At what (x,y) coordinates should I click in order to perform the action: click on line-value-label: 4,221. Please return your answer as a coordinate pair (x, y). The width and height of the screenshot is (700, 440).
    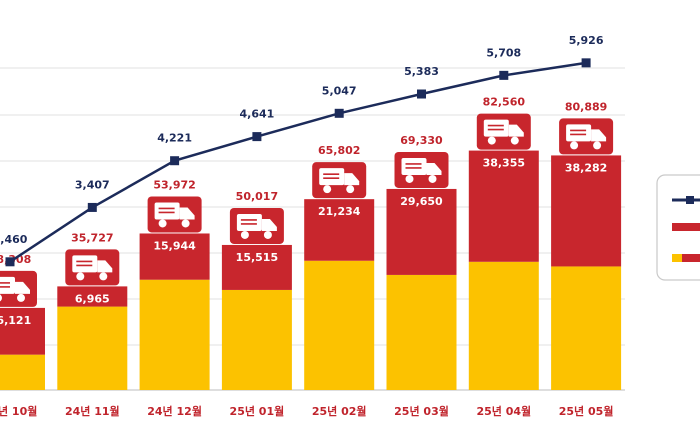
    Looking at the image, I should click on (174, 138).